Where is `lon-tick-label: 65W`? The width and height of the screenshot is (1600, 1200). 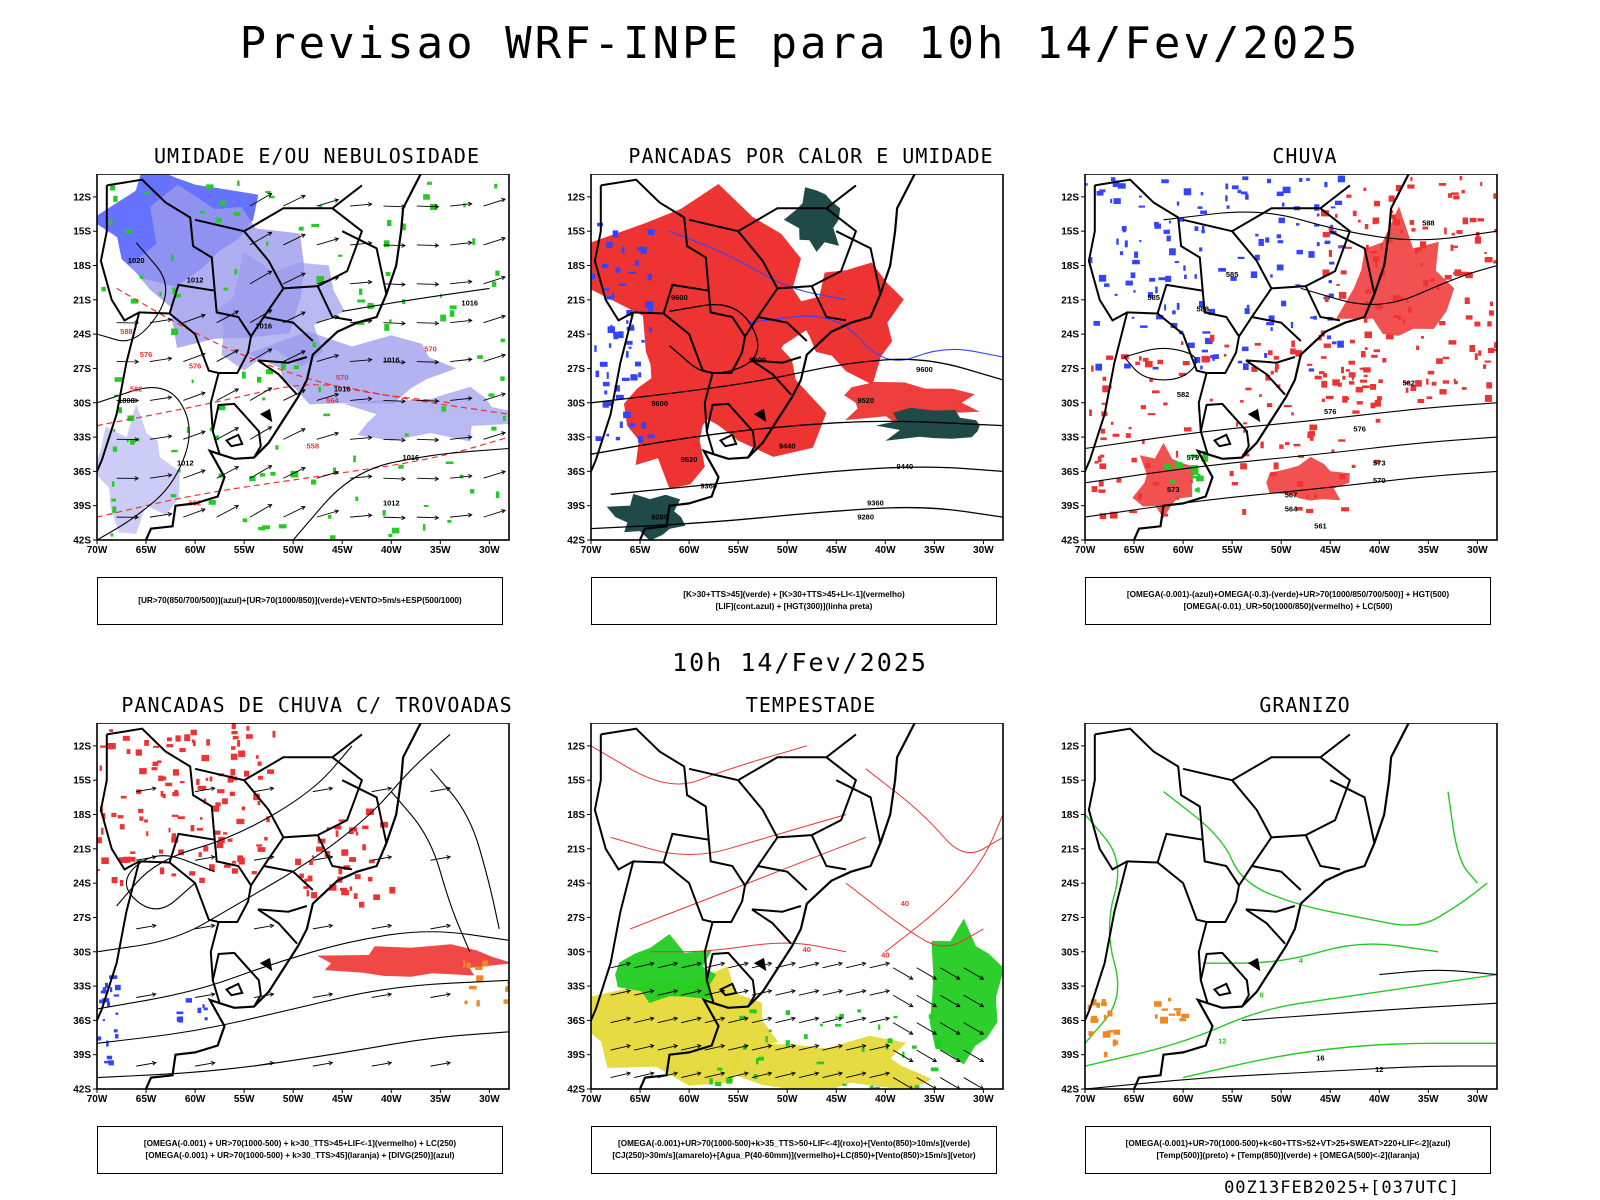
lon-tick-label: 65W is located at coordinates (1134, 550).